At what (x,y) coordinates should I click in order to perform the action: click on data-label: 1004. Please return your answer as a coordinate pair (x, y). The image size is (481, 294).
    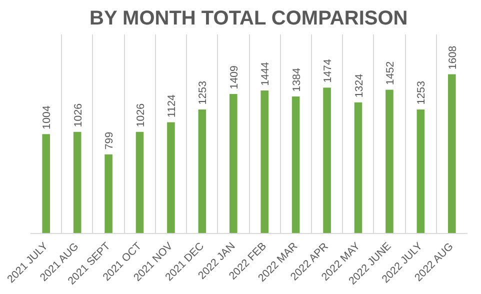
    Looking at the image, I should click on (47, 118).